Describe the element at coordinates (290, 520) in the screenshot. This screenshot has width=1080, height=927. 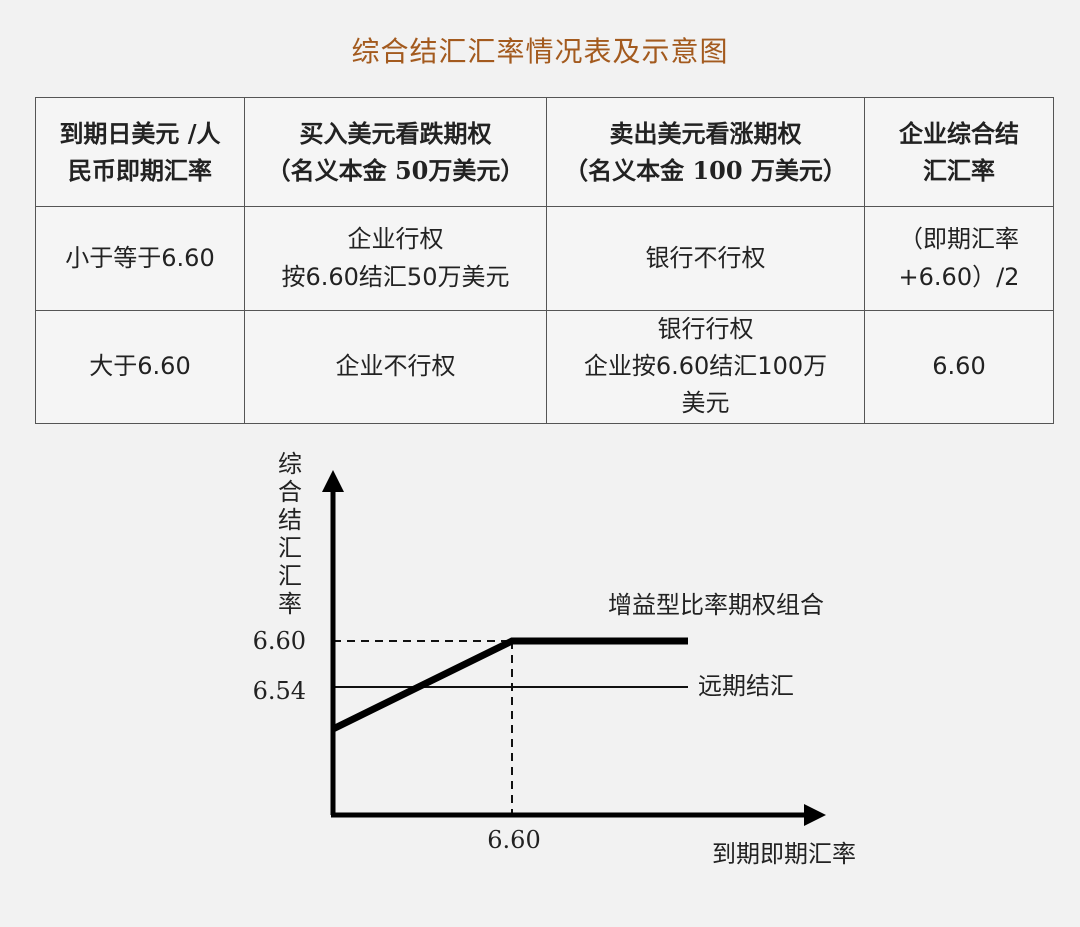
I see `y-axis-label-char: 结` at that location.